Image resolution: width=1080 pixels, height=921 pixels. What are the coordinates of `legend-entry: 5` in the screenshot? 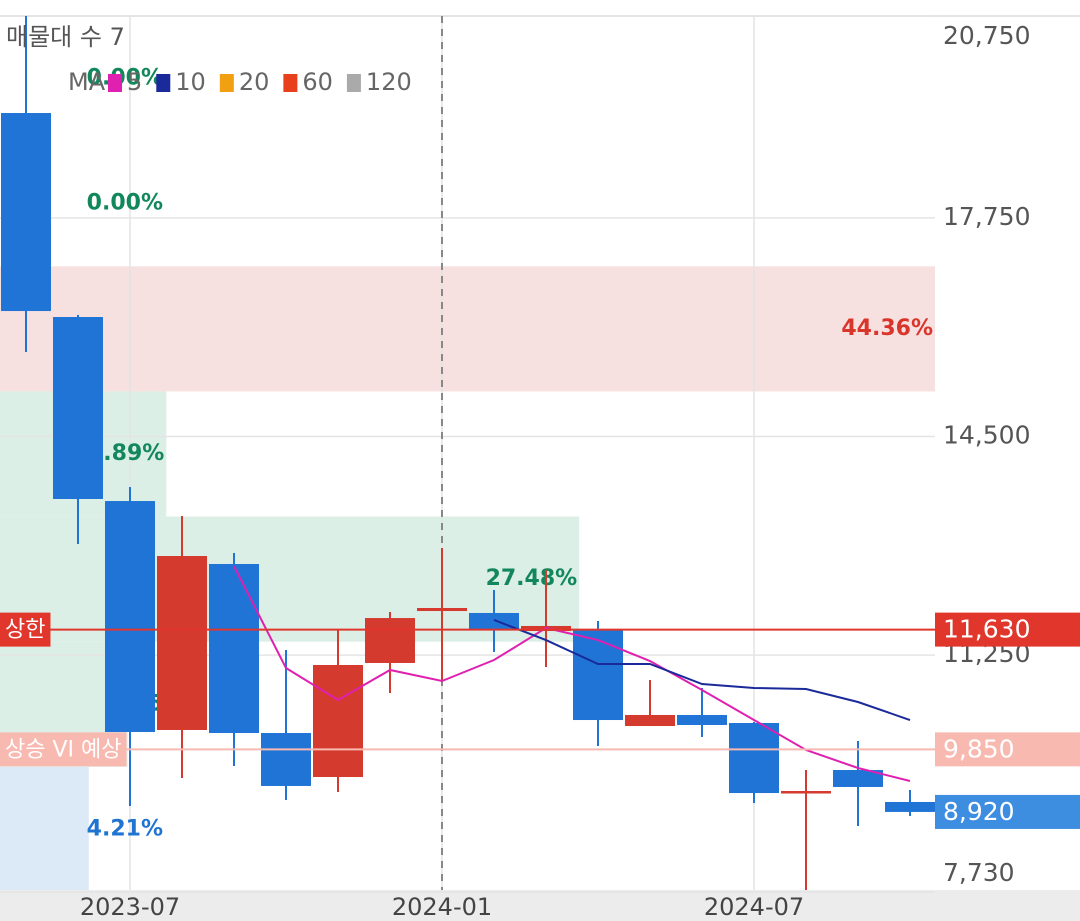 It's located at (134, 82).